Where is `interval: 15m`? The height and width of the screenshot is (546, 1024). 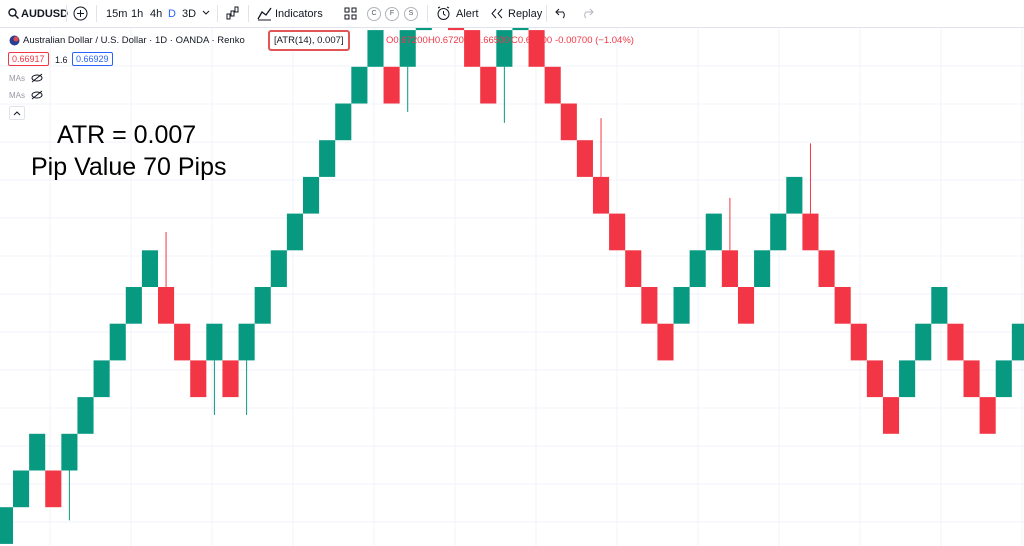
interval: 15m is located at coordinates (117, 14).